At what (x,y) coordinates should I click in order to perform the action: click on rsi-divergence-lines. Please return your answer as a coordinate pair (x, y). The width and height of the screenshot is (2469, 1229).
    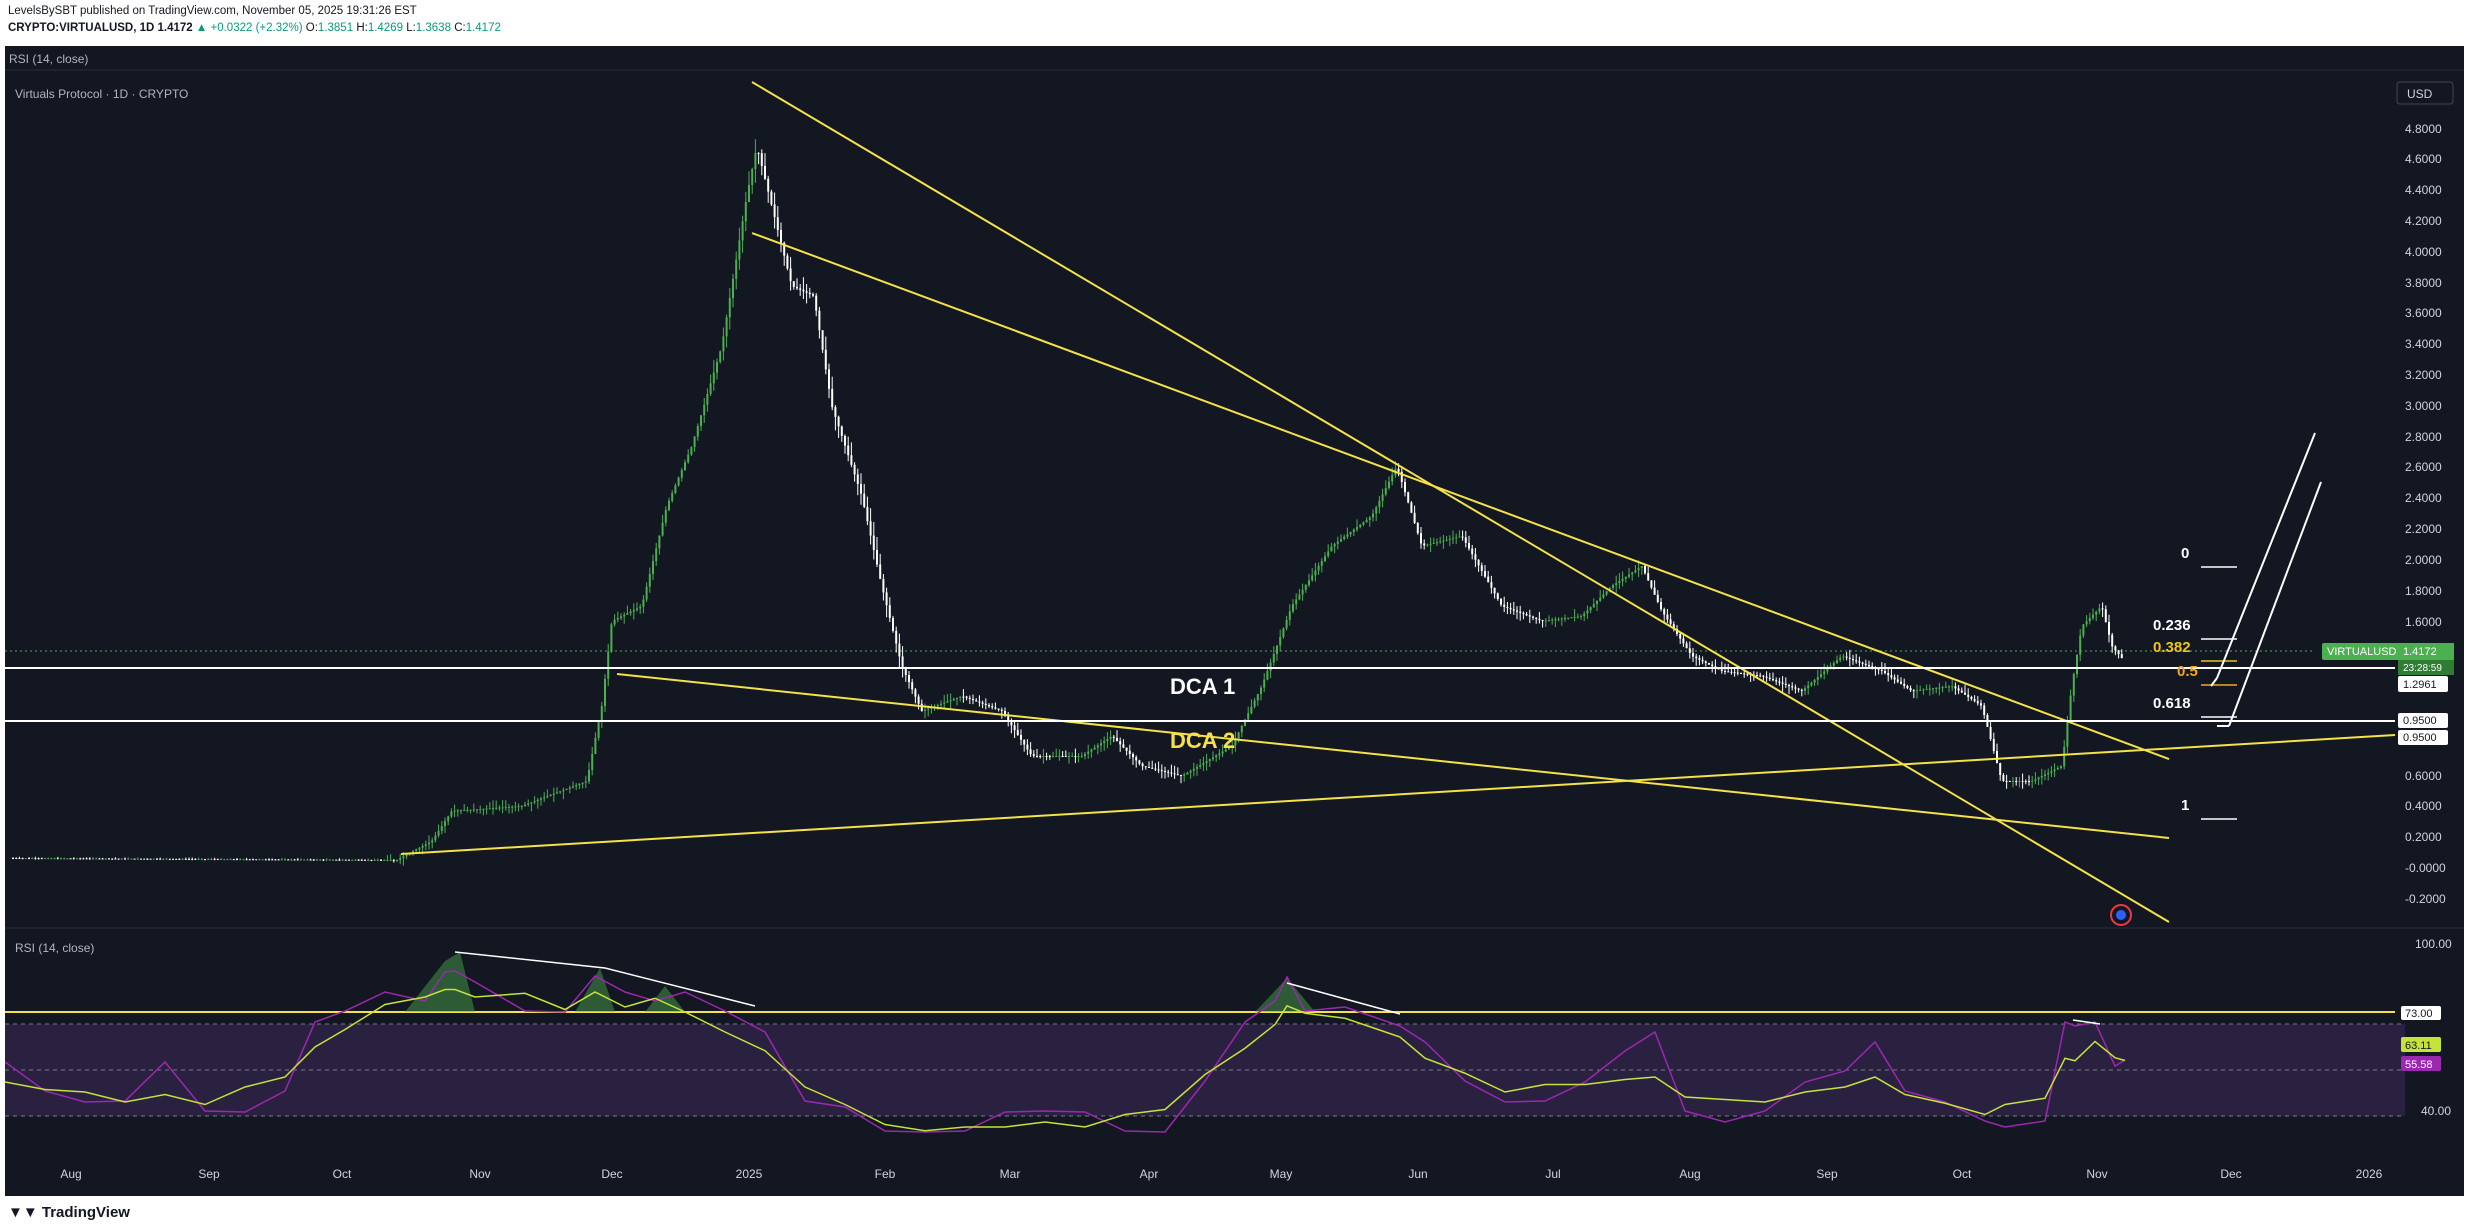
    Looking at the image, I should click on (1277, 988).